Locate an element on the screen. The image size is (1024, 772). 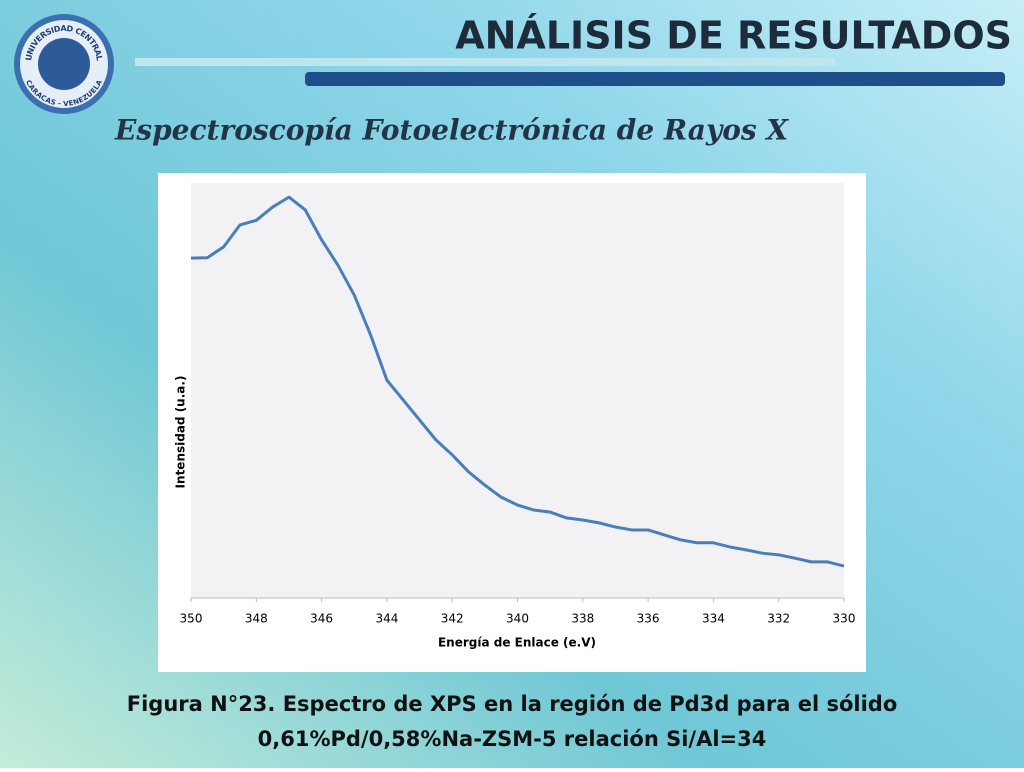
logo: UNIVERSIDAD CENTRAL CARACAS - VENEZUELA is located at coordinates (64, 64).